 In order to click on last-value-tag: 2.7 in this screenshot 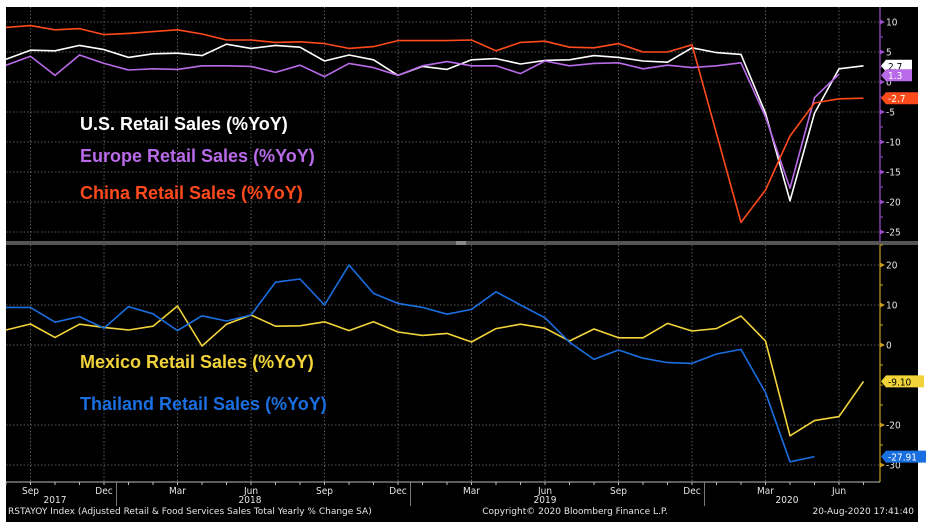, I will do `click(896, 66)`.